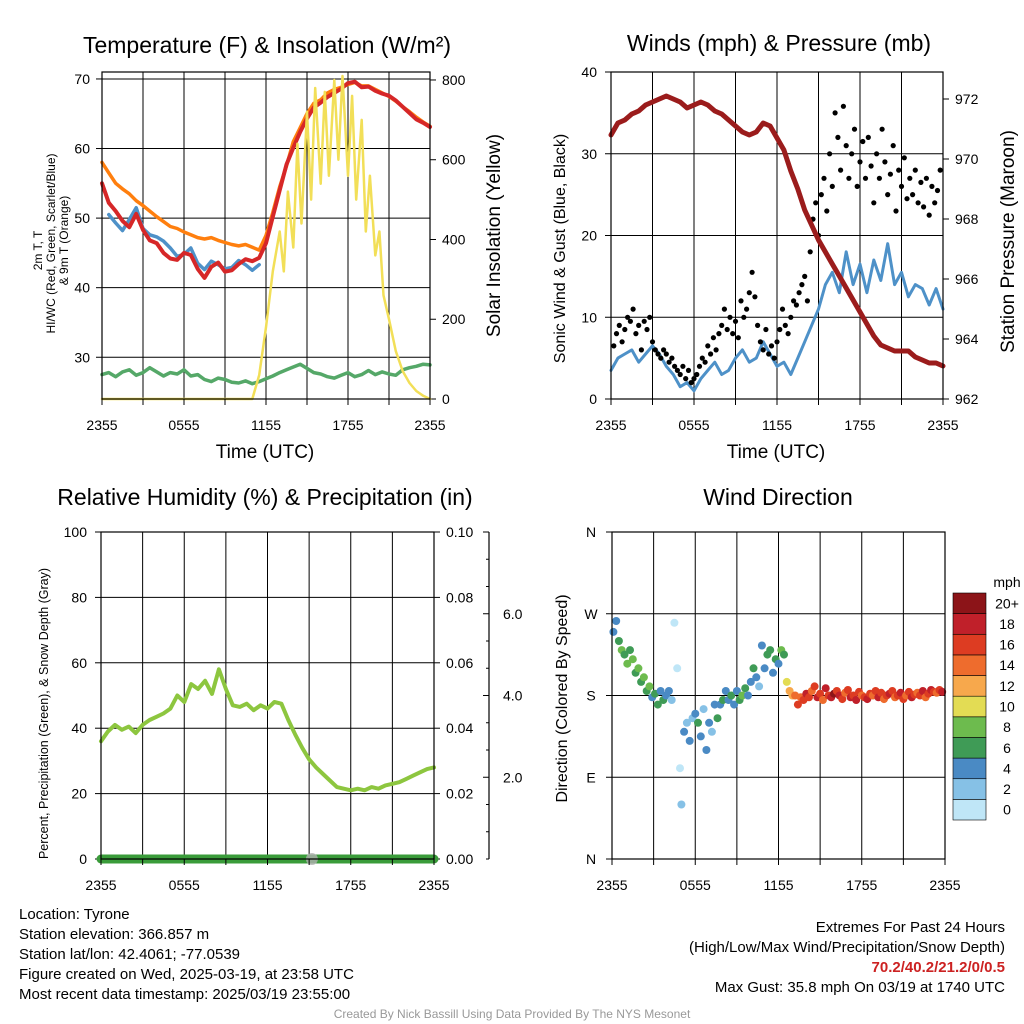  Describe the element at coordinates (459, 859) in the screenshot. I see `y2-tick-label: 0.00` at that location.